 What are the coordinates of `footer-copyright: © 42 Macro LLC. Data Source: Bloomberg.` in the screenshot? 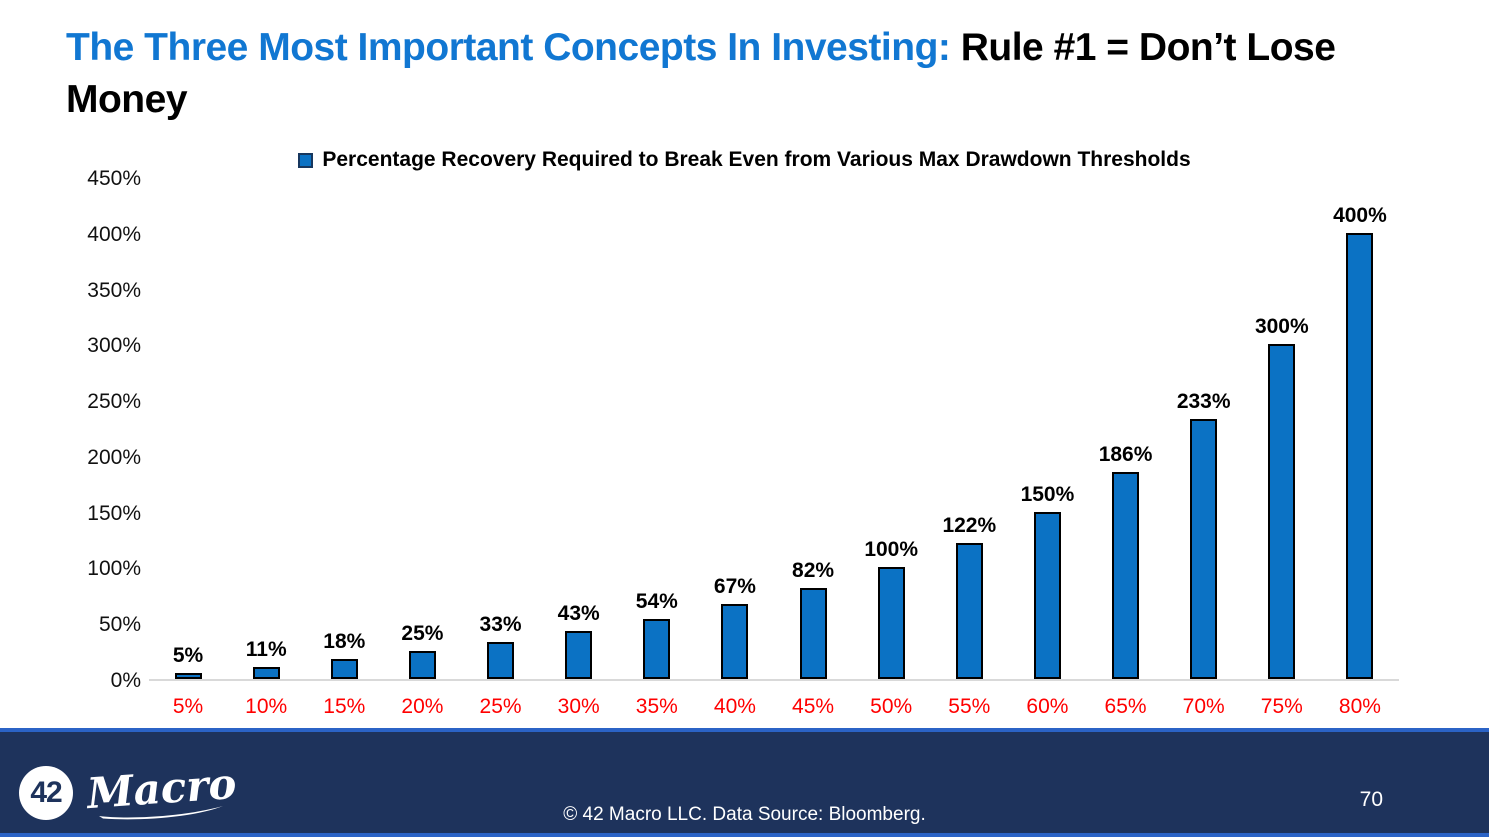 It's located at (744, 814).